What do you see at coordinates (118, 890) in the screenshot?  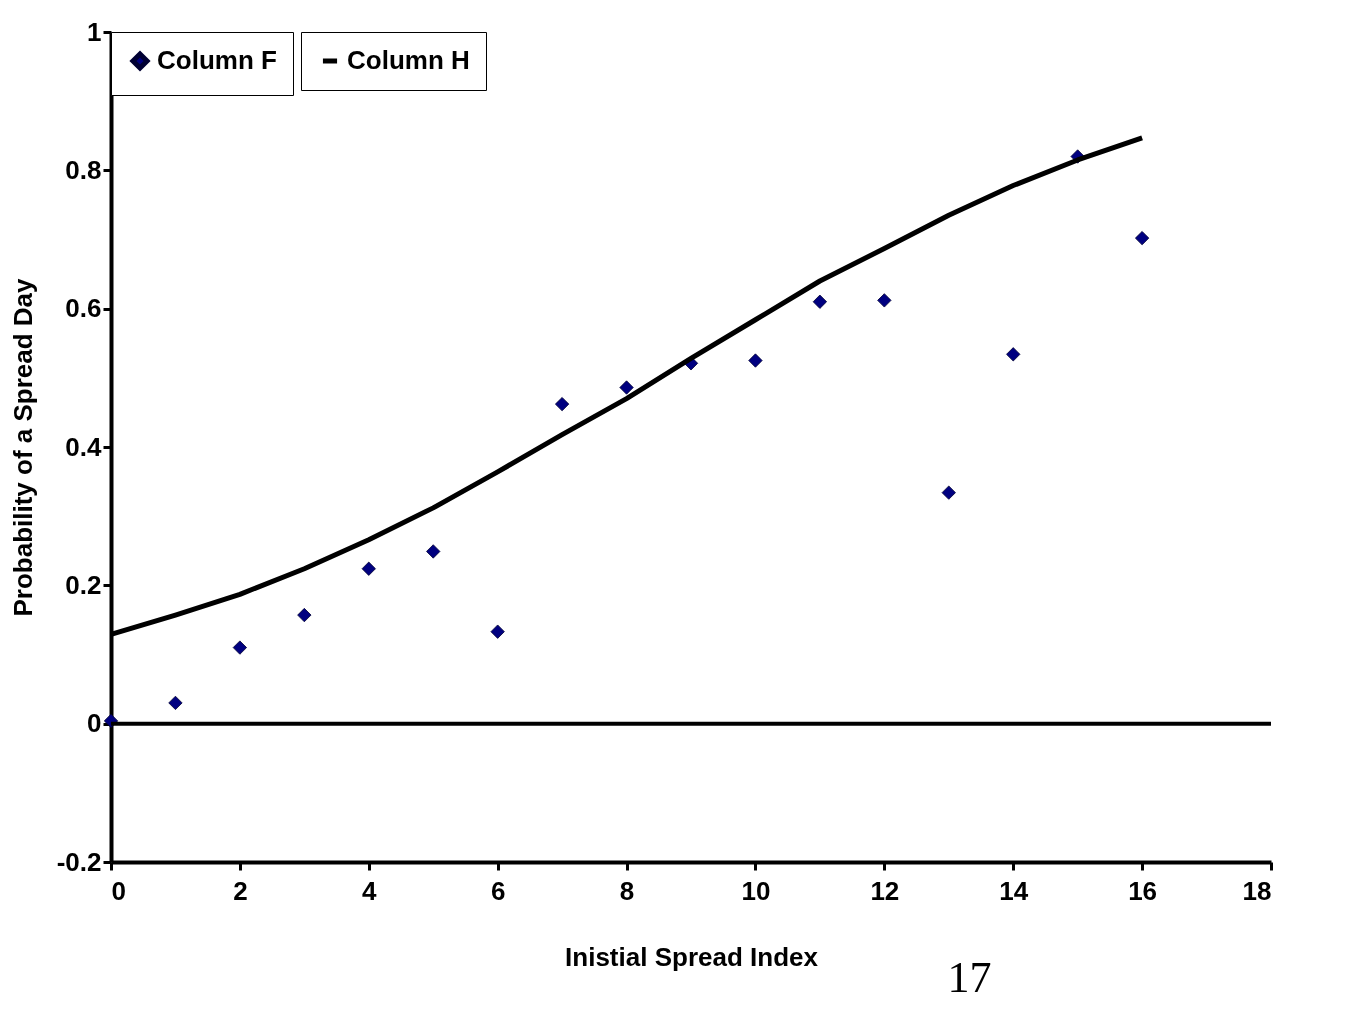 I see `x-tick-label: 0` at bounding box center [118, 890].